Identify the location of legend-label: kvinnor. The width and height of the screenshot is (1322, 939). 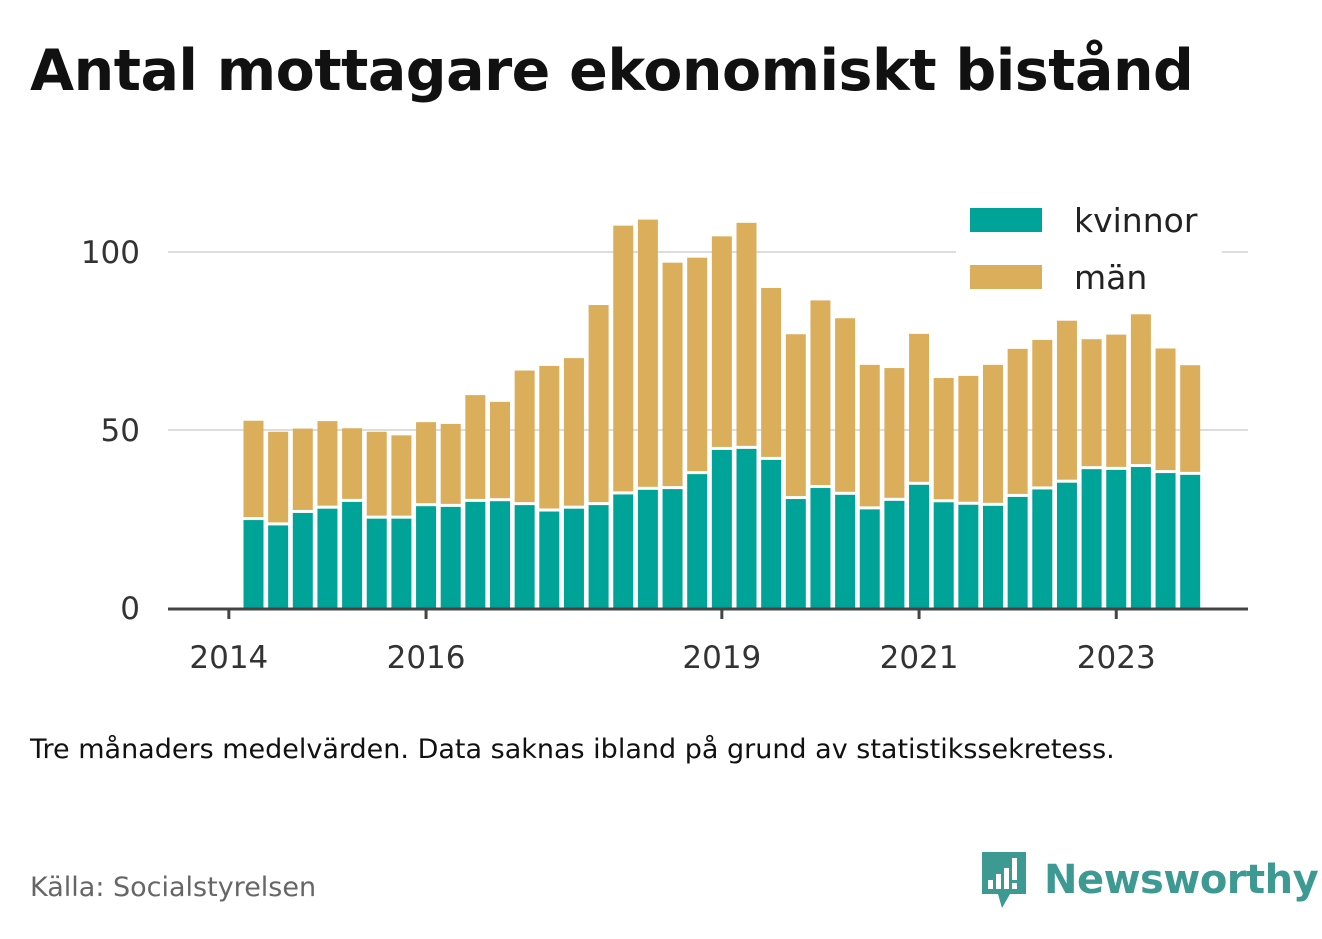
(1136, 220).